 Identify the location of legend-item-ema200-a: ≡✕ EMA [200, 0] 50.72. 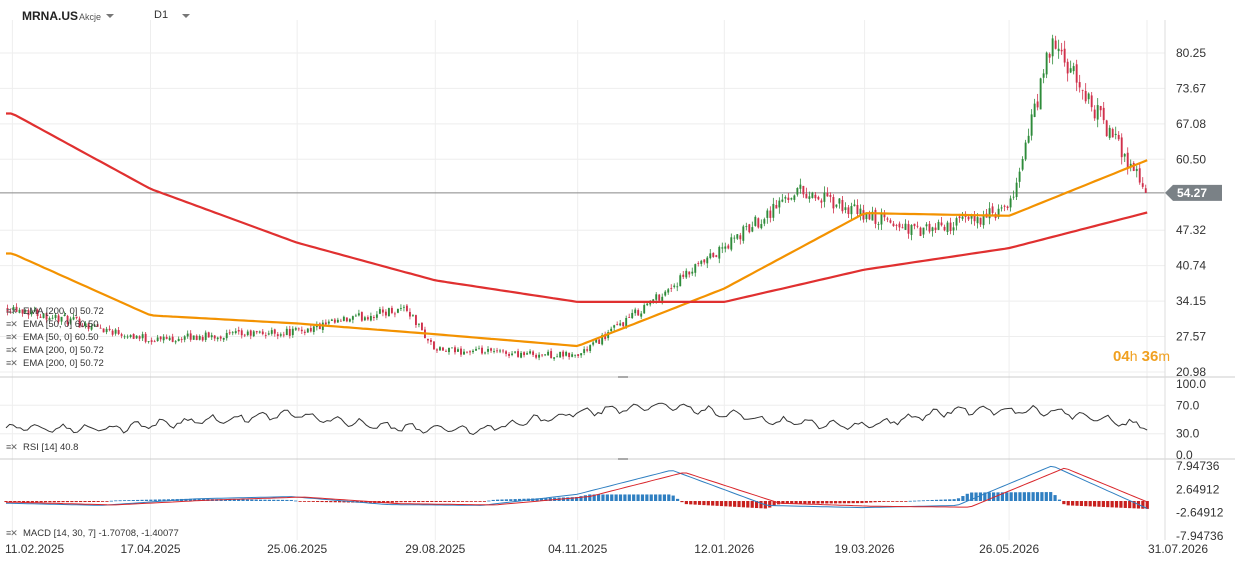
(55, 311).